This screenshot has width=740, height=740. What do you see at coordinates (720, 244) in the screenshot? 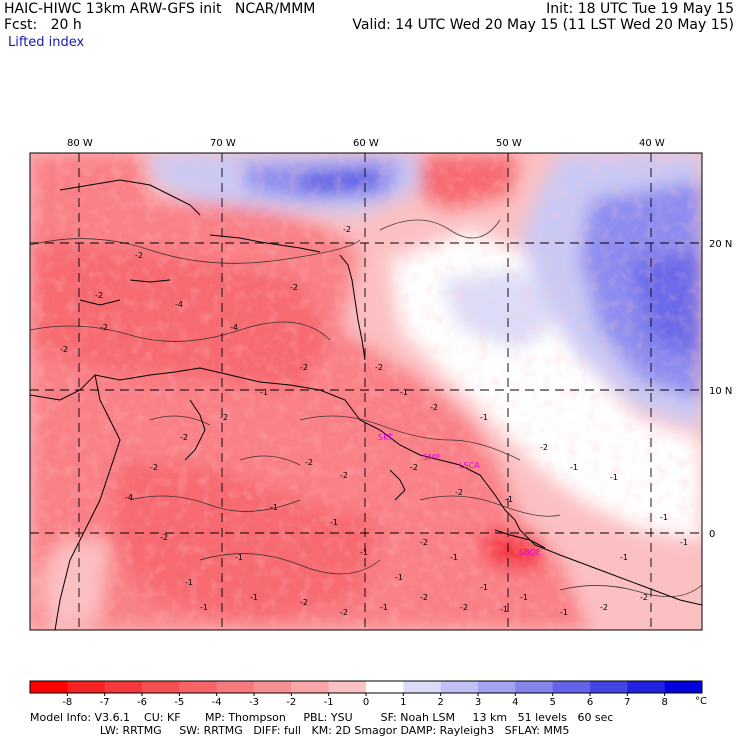
I see `lat-label: 20 N` at bounding box center [720, 244].